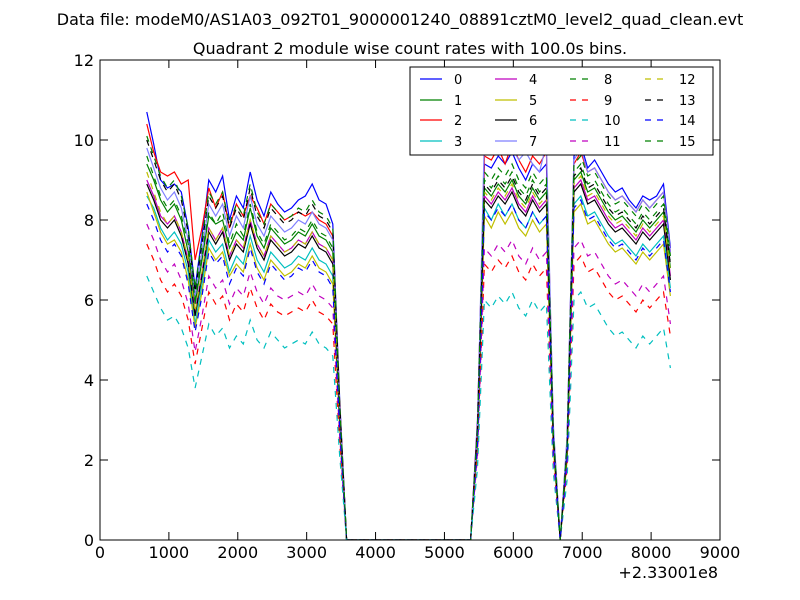  What do you see at coordinates (306, 552) in the screenshot?
I see `x-tick-label: 3000` at bounding box center [306, 552].